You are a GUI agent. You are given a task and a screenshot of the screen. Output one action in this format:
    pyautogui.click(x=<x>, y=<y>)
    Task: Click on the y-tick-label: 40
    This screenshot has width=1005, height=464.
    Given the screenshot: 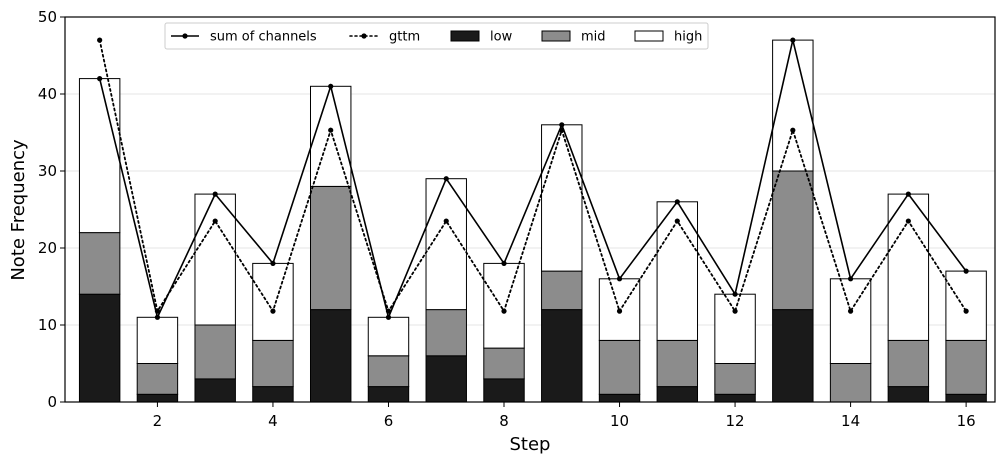 What is the action you would take?
    pyautogui.click(x=47, y=94)
    